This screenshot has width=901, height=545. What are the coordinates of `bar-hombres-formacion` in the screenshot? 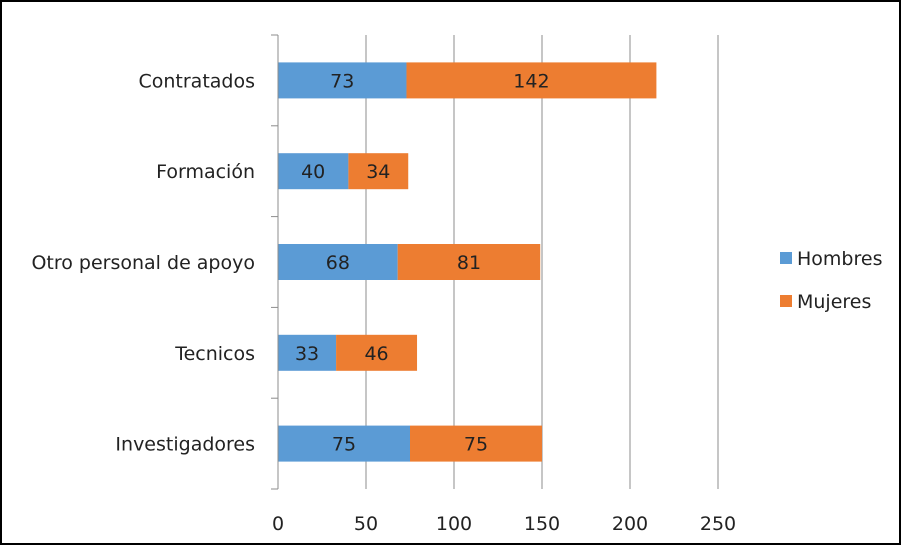 It's located at (313, 171).